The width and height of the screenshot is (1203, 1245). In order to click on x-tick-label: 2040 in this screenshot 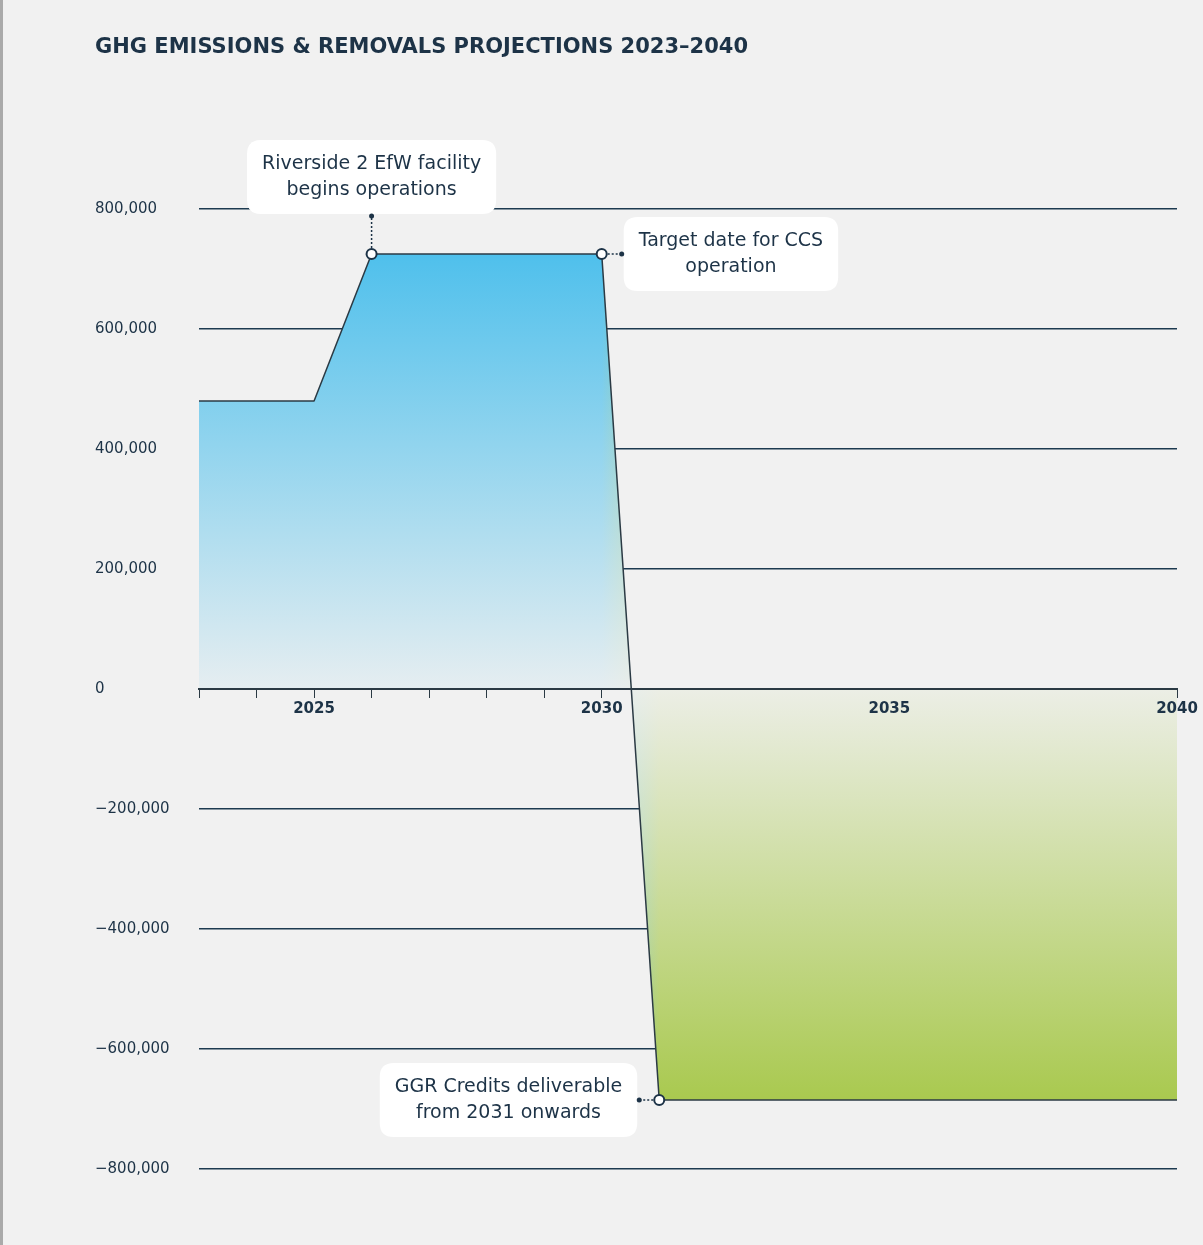, I will do `click(1177, 707)`.